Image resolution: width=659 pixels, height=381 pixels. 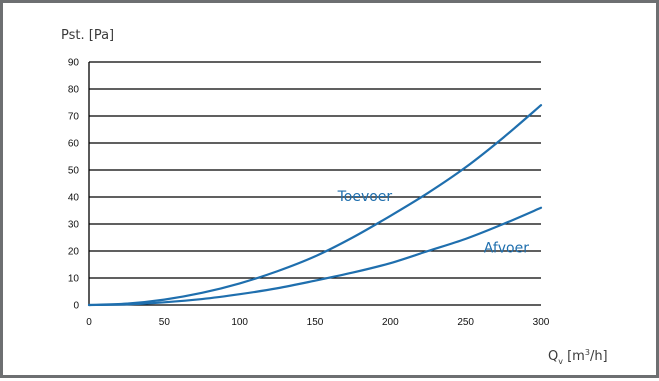 I want to click on y-tick-label-10: 10, so click(x=74, y=279).